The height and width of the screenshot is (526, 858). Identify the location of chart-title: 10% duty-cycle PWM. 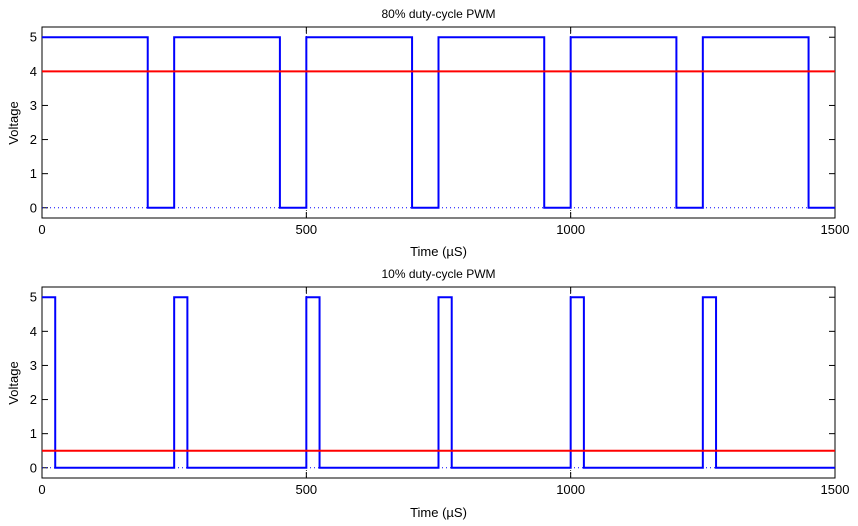
(438, 274).